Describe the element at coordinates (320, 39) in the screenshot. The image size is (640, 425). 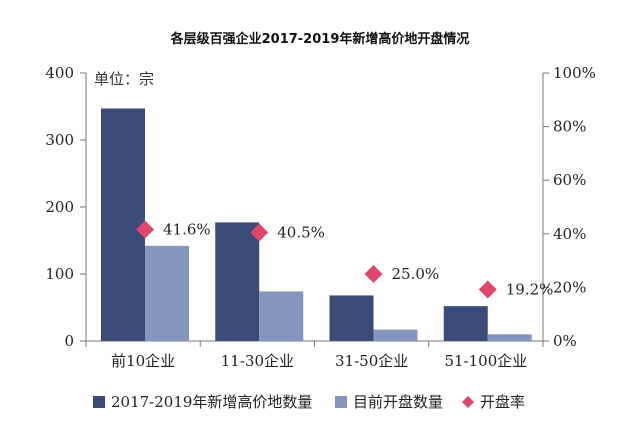
I see `chart-title: 各层级百强企业2017-2019年新增高价地开盘情况` at that location.